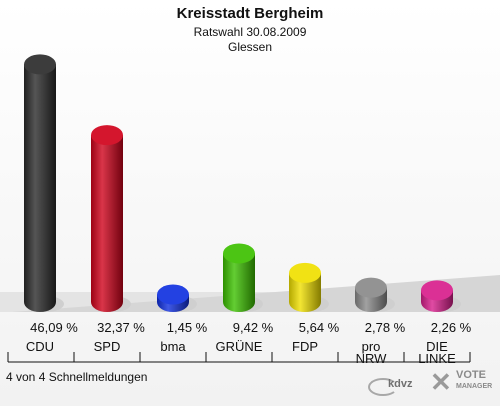  What do you see at coordinates (107, 346) in the screenshot?
I see `category-label: SPD` at bounding box center [107, 346].